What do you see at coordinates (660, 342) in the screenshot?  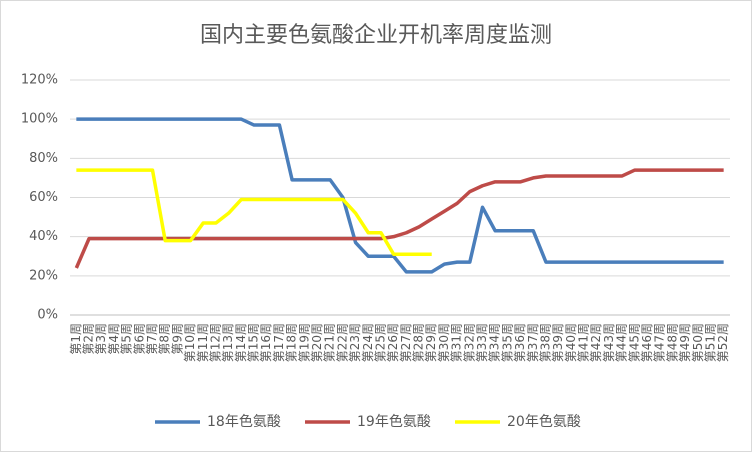 I see `x-tick-label: 第47周` at bounding box center [660, 342].